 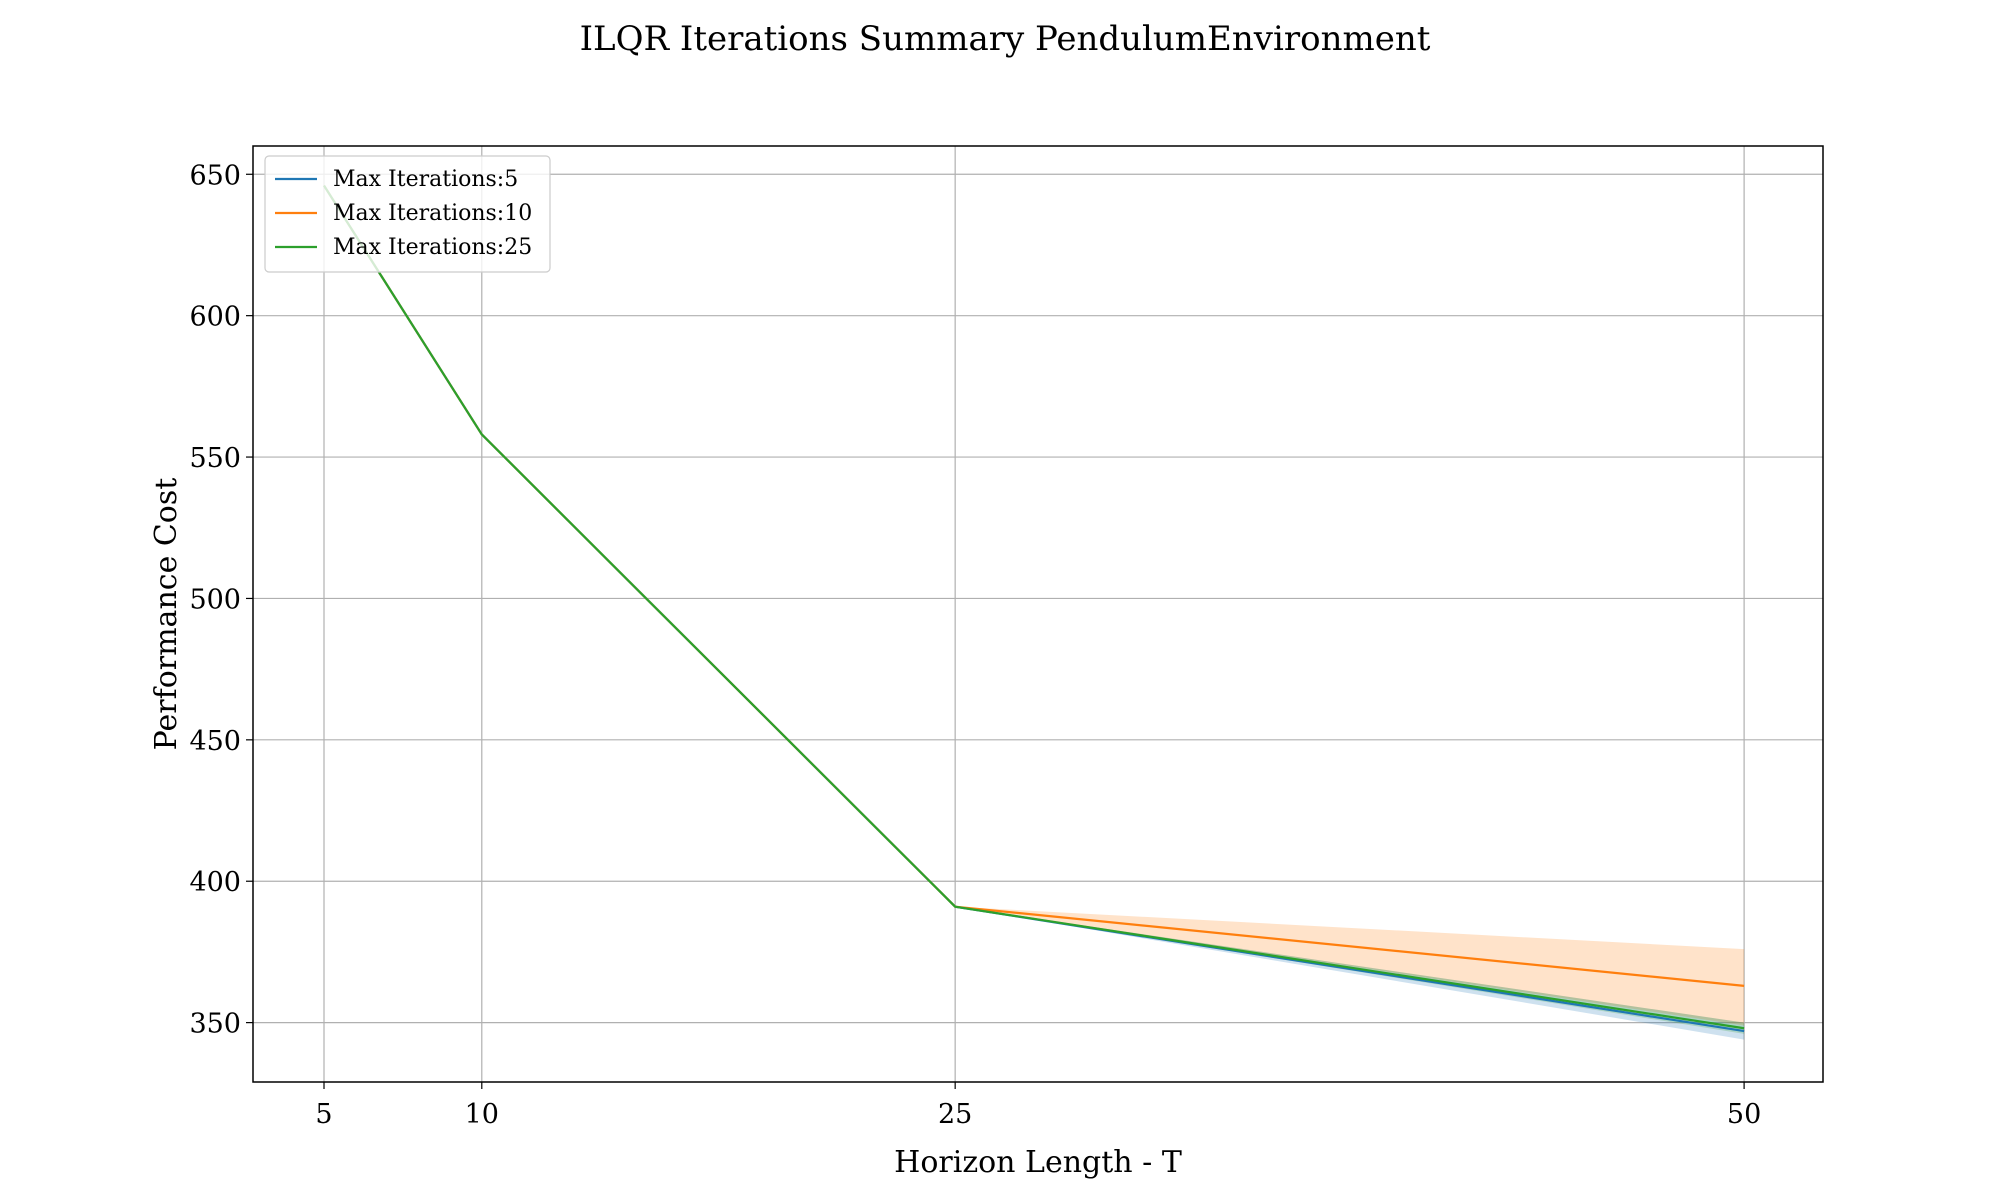 What do you see at coordinates (215, 741) in the screenshot?
I see `y-tick-label: 450` at bounding box center [215, 741].